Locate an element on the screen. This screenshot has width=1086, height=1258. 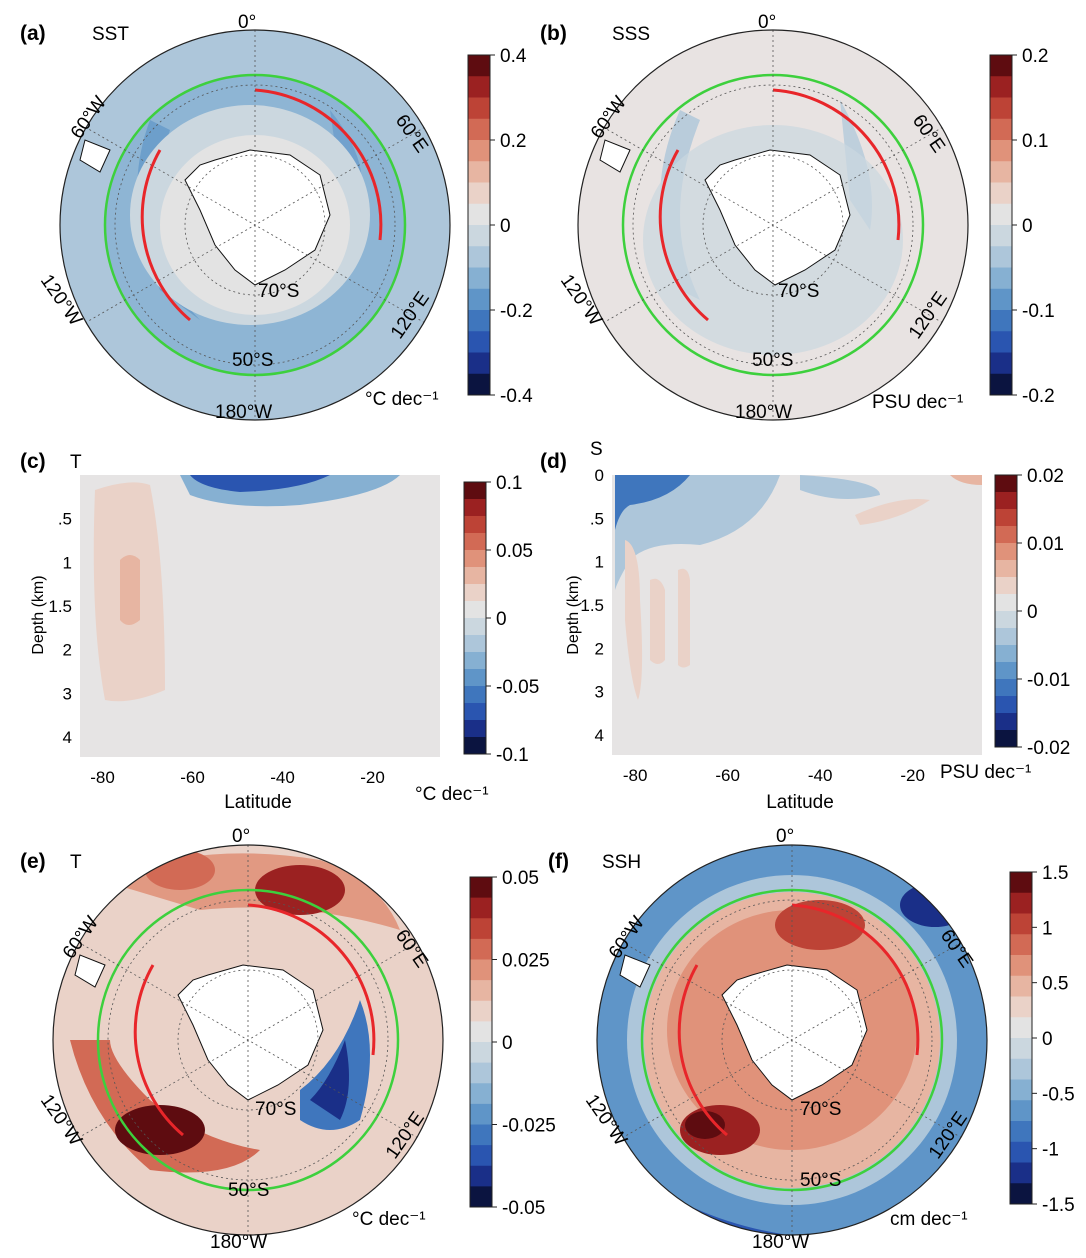
map-e-lon-0: 0° is located at coordinates (241, 836).